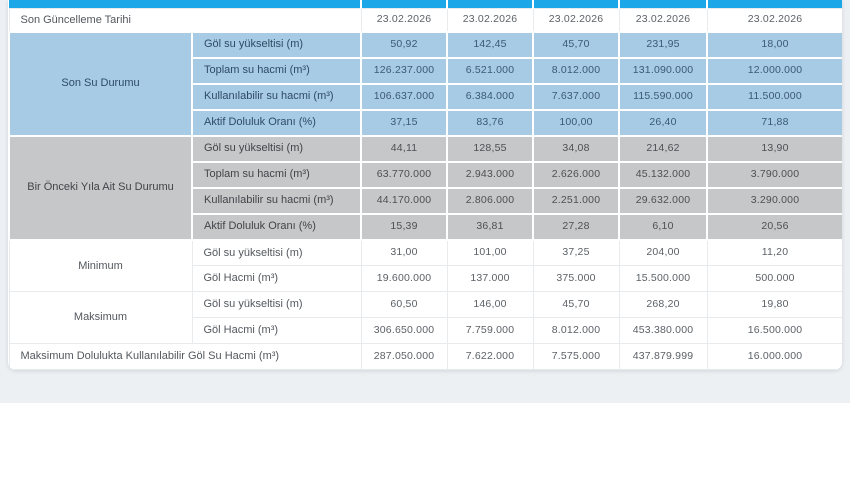  Describe the element at coordinates (774, 70) in the screenshot. I see `metric-value: 12.000.000` at that location.